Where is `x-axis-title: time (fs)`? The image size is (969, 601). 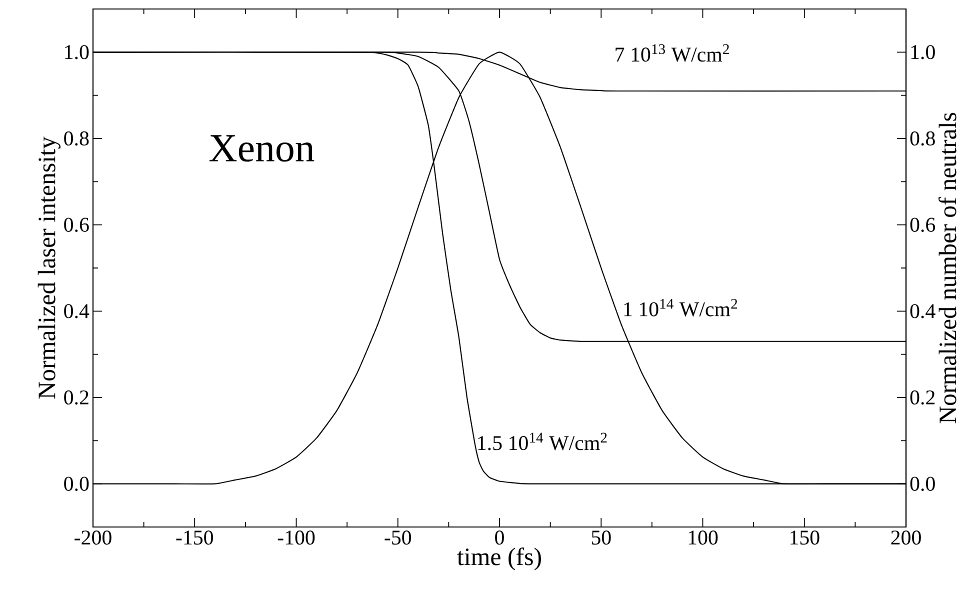
x-axis-title: time (fs) is located at coordinates (499, 558).